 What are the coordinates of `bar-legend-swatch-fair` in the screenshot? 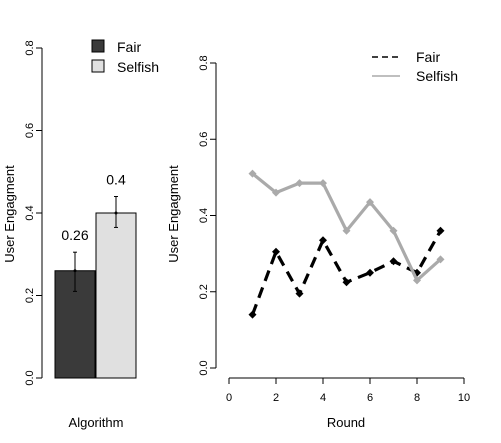 It's located at (98, 46).